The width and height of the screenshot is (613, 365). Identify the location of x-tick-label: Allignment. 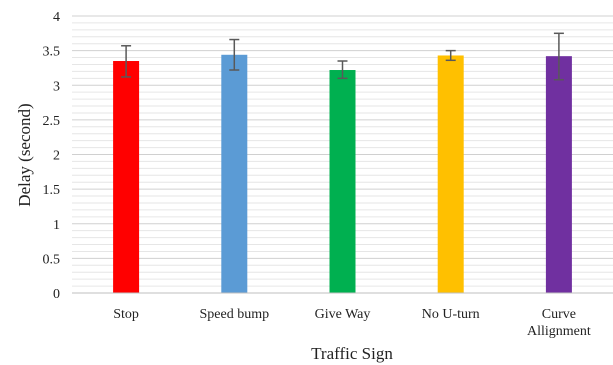
(559, 331).